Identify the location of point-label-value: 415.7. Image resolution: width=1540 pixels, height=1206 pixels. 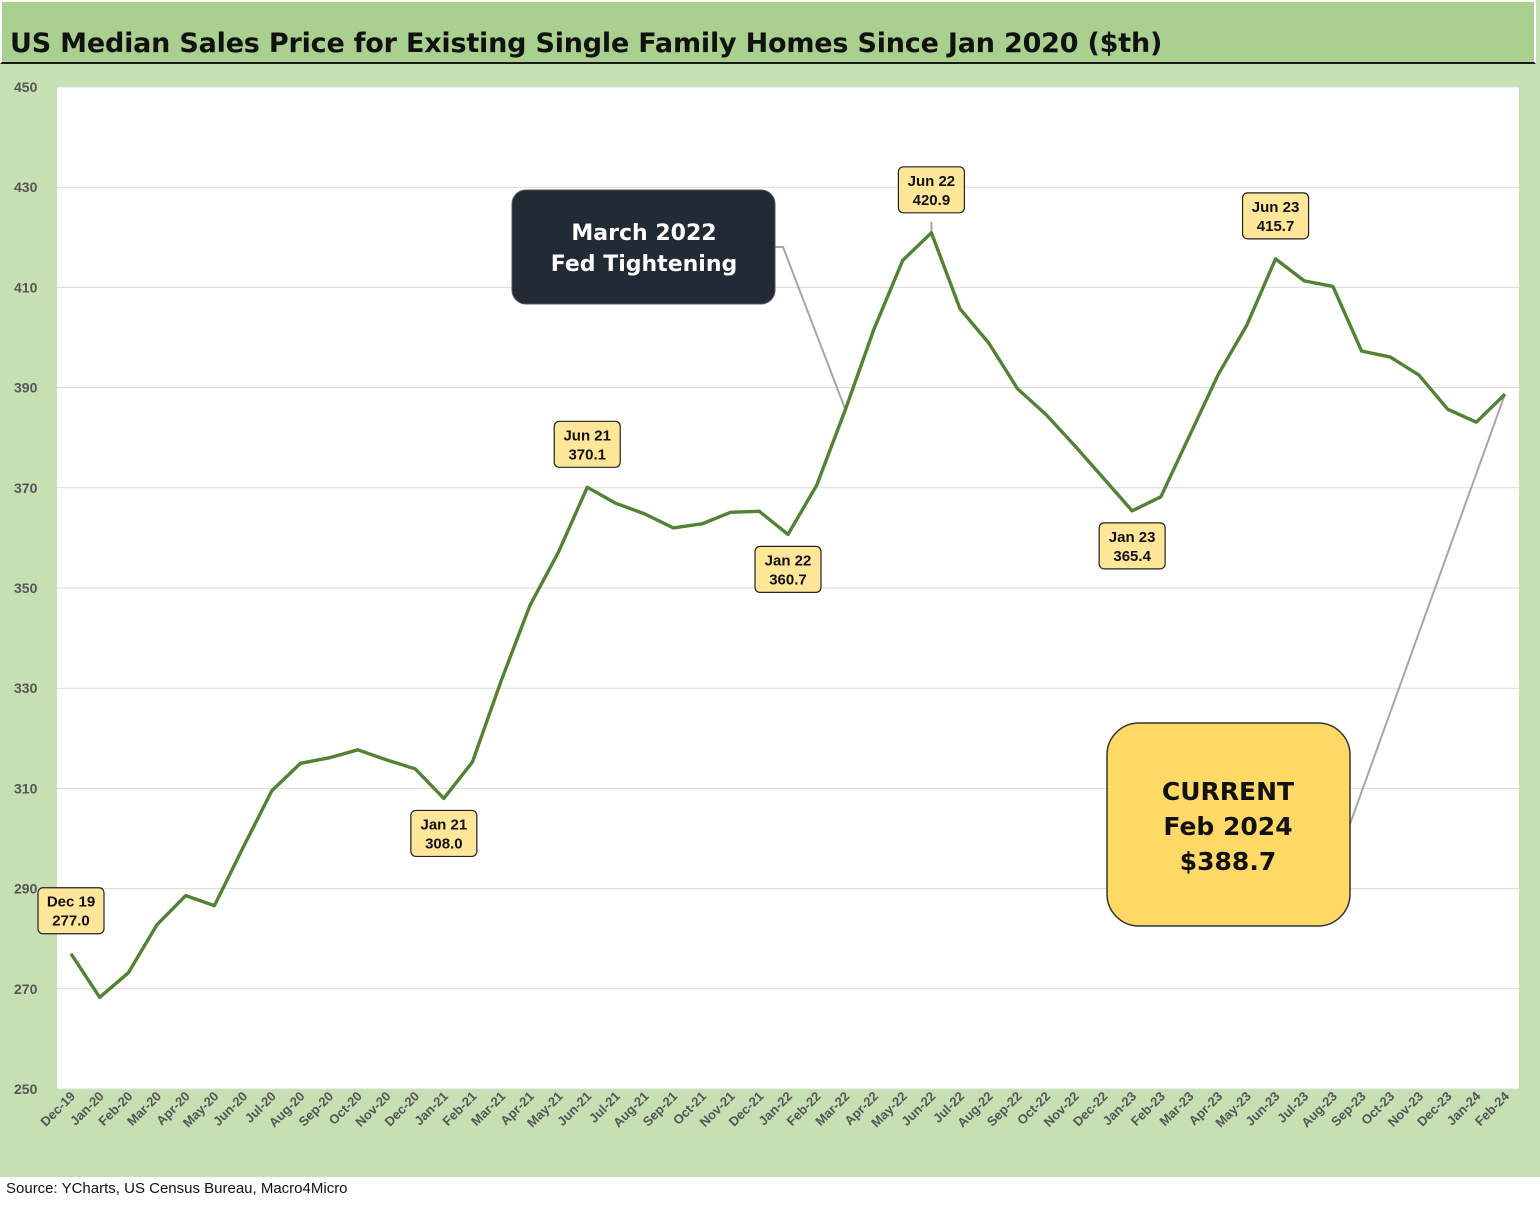
(1276, 226).